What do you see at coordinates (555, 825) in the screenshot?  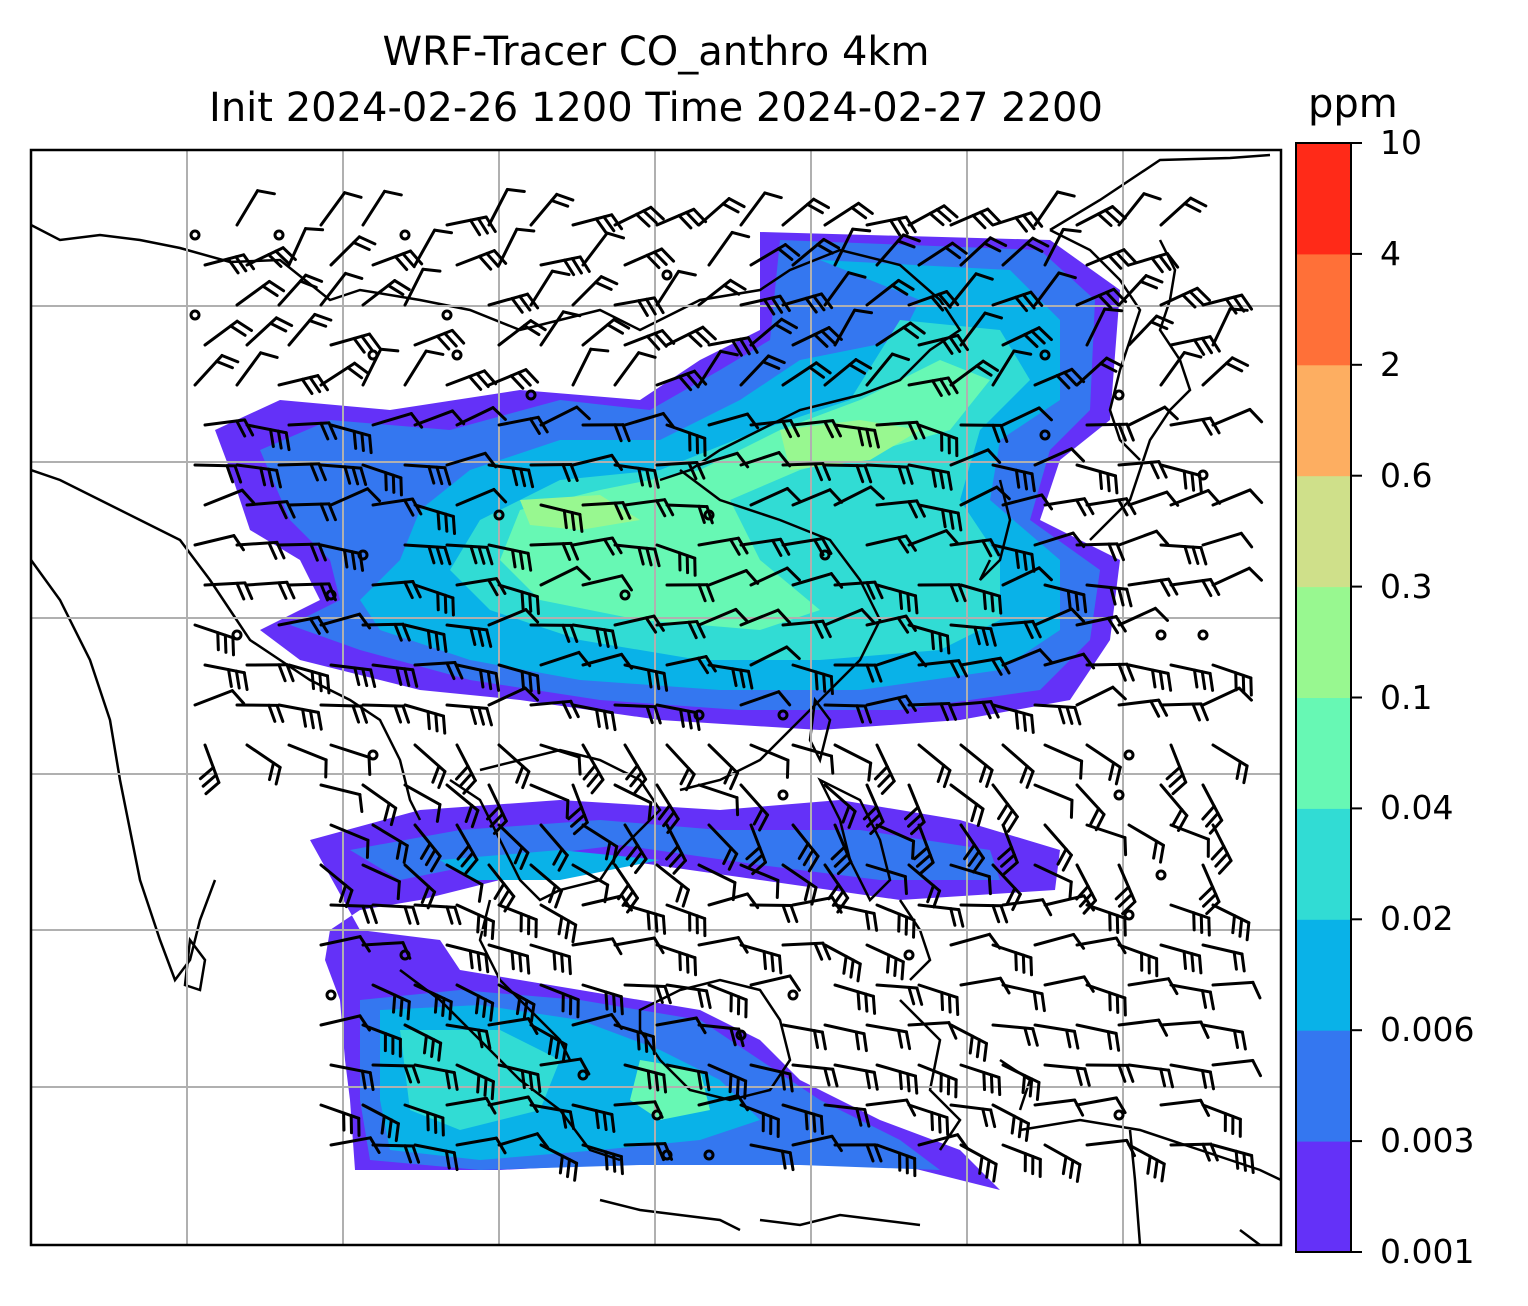 I see `coastline-indochina` at bounding box center [555, 825].